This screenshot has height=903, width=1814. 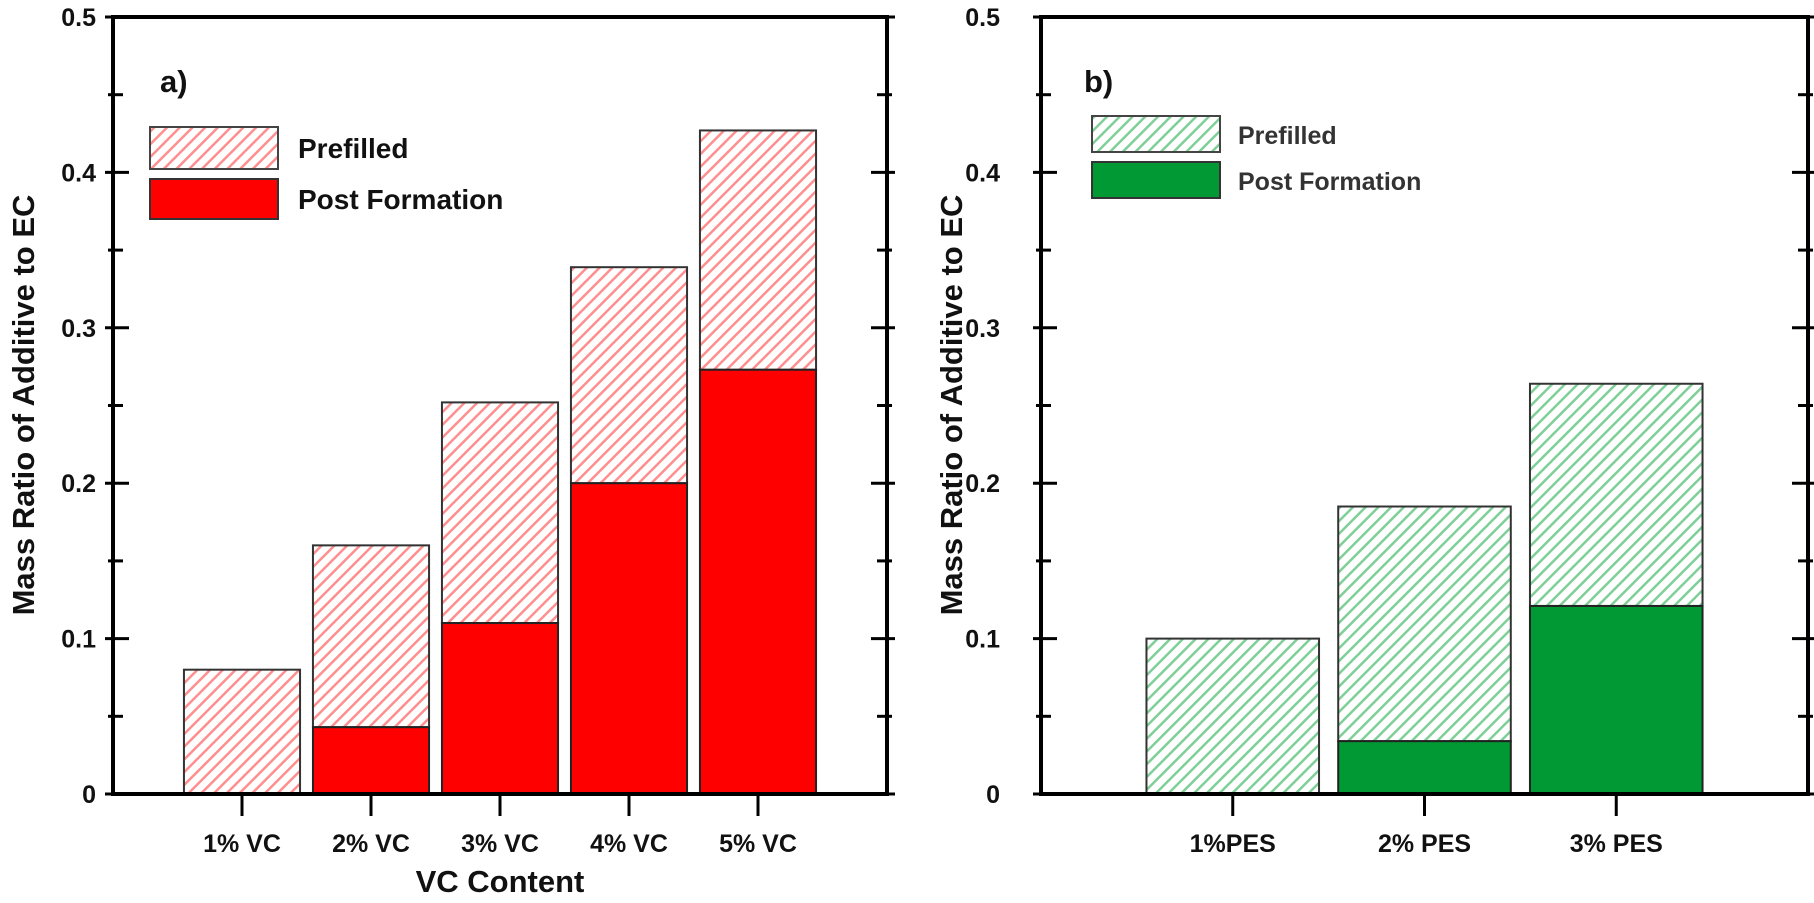 What do you see at coordinates (500, 881) in the screenshot?
I see `x-axis-label: VC Content` at bounding box center [500, 881].